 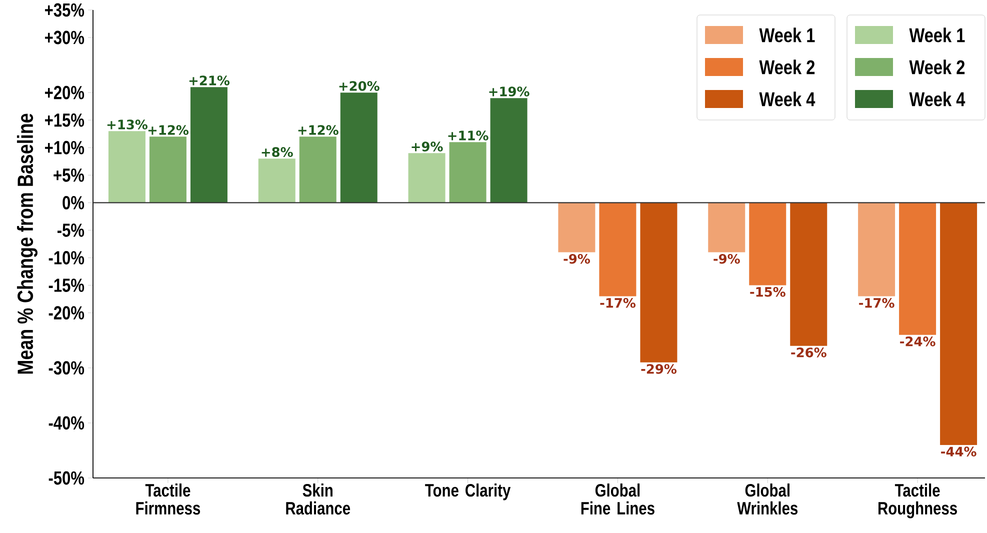 What do you see at coordinates (73, 203) in the screenshot?
I see `y-tick-label: 0%` at bounding box center [73, 203].